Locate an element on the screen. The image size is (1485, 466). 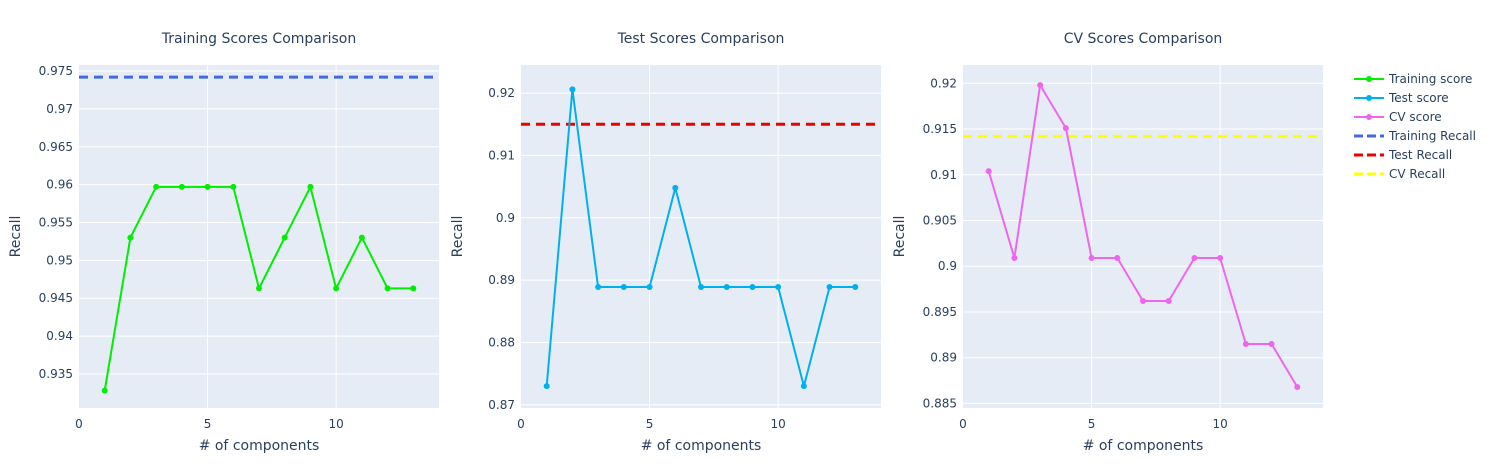
y-tick-label: 0.905 is located at coordinates (940, 220).